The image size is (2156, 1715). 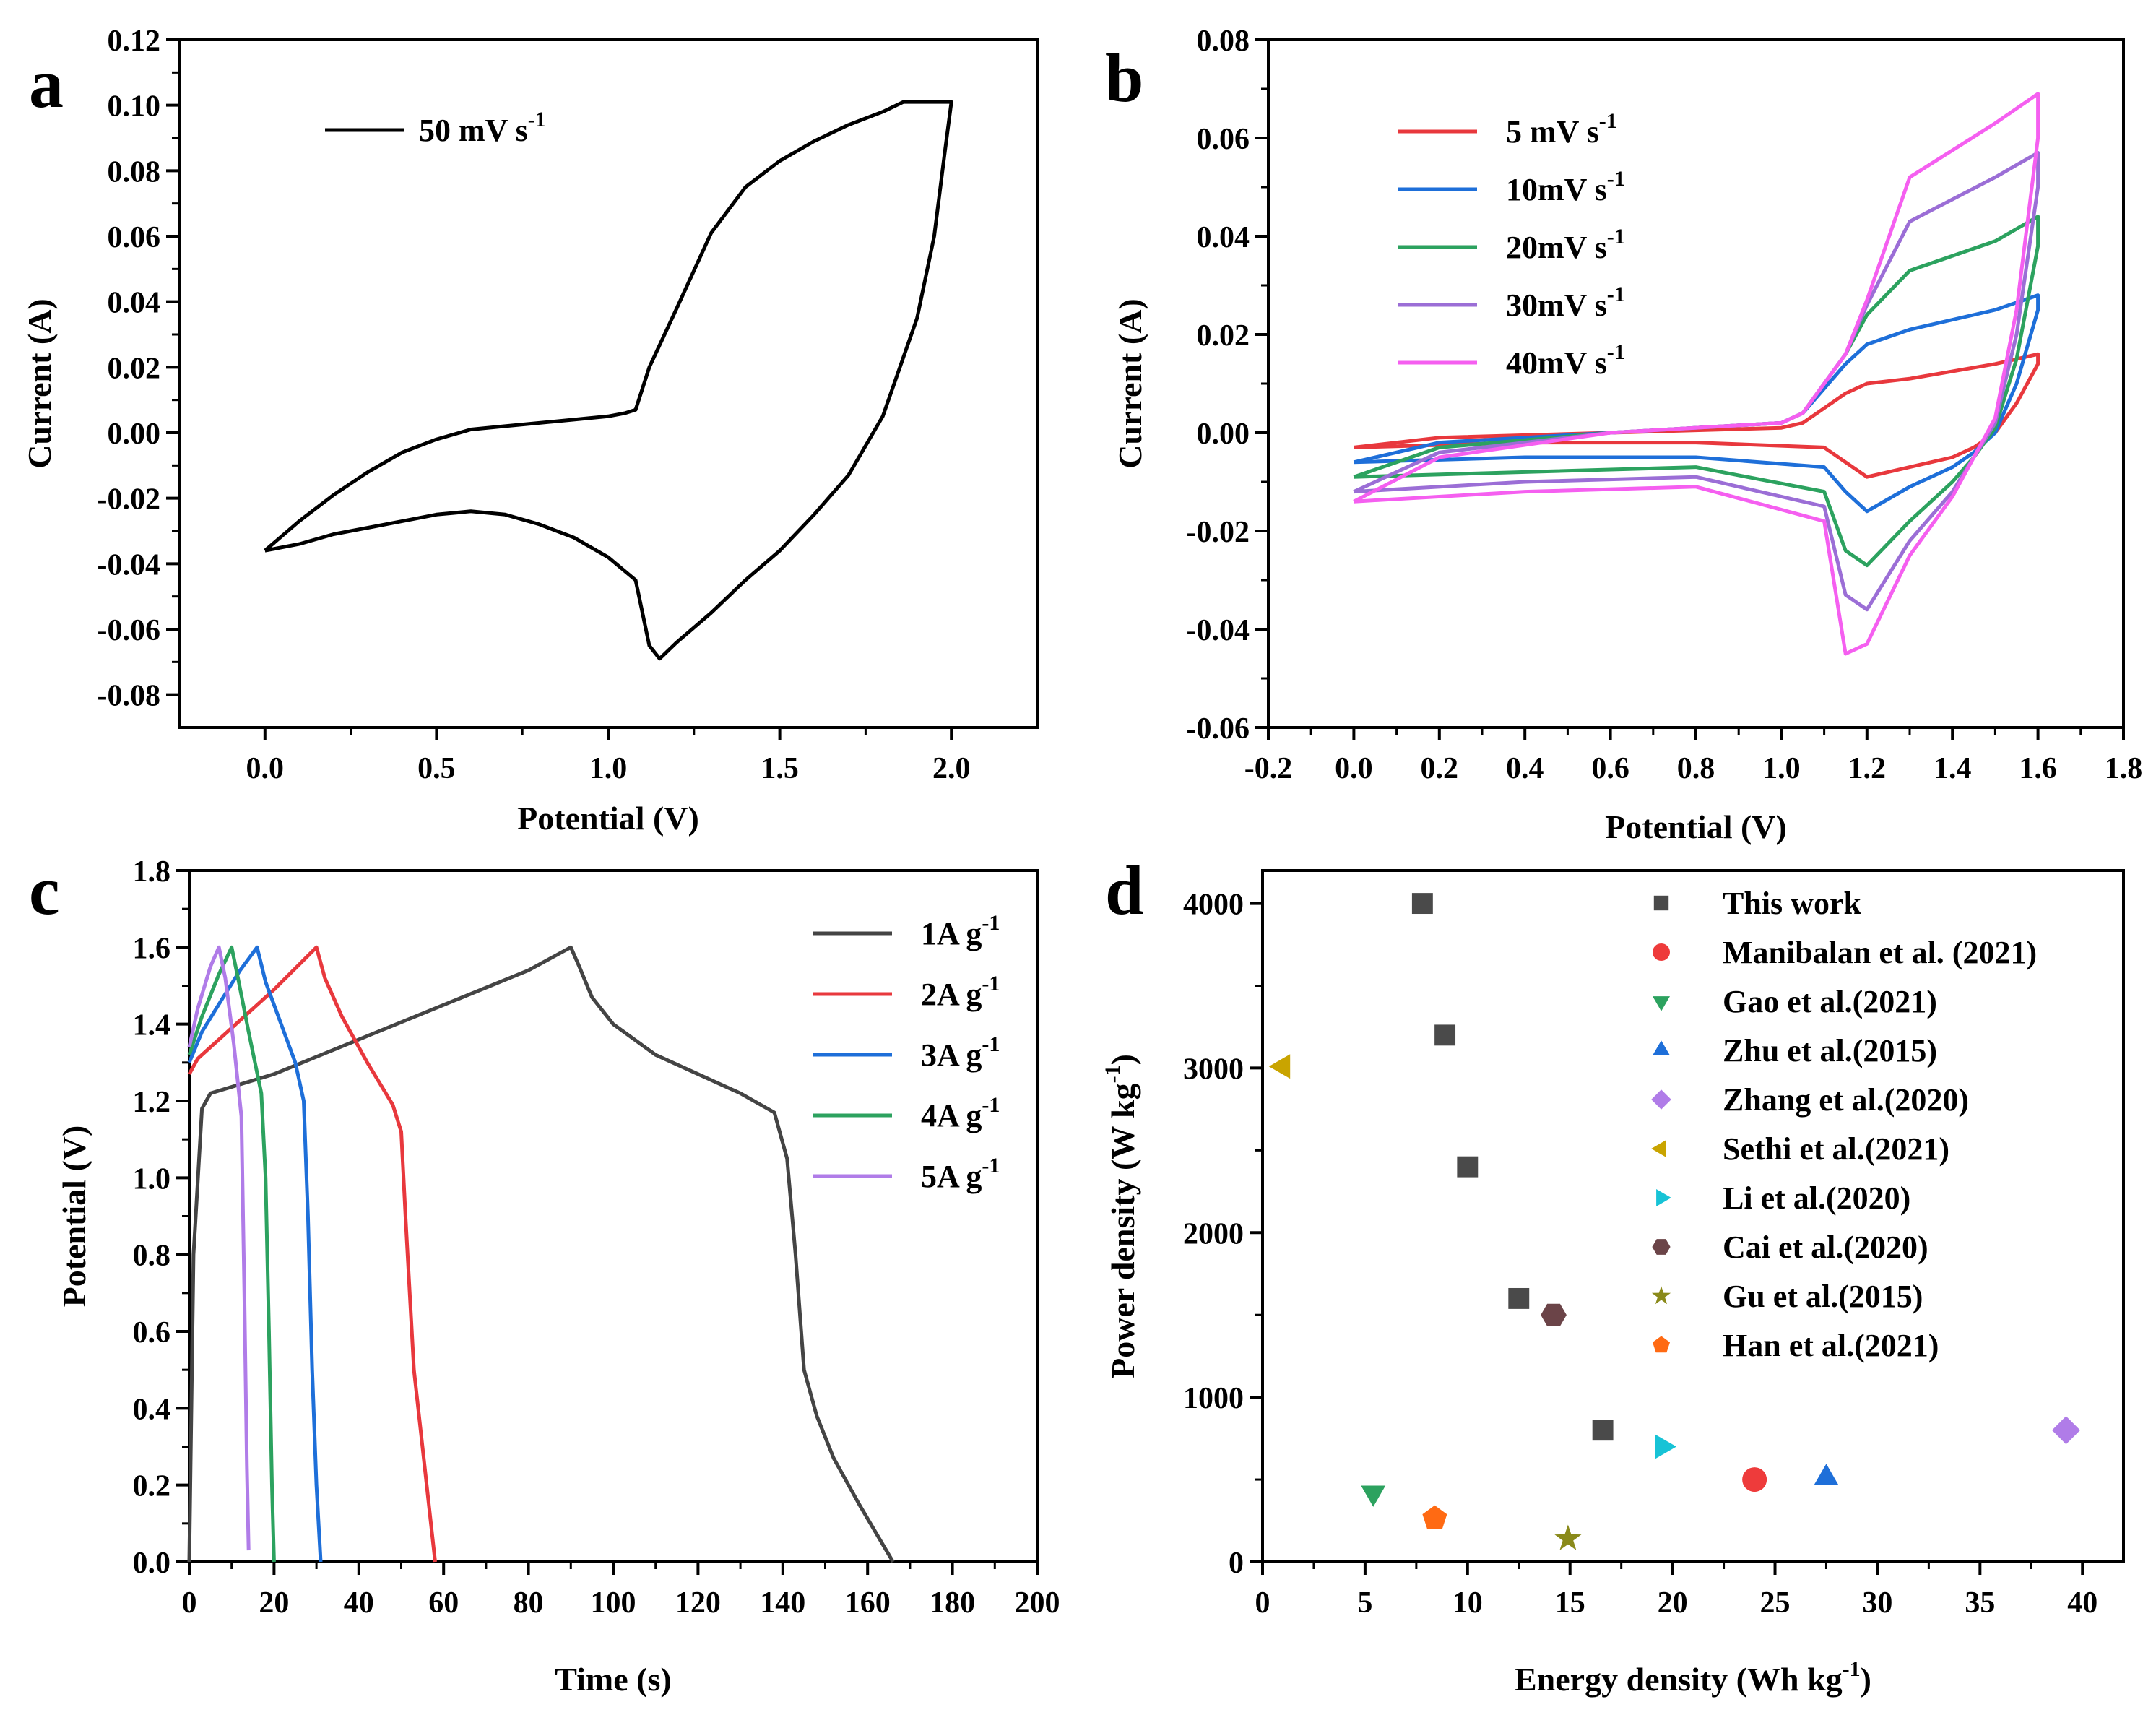 What do you see at coordinates (1364, 1603) in the screenshot?
I see `x-tick-label: 5` at bounding box center [1364, 1603].